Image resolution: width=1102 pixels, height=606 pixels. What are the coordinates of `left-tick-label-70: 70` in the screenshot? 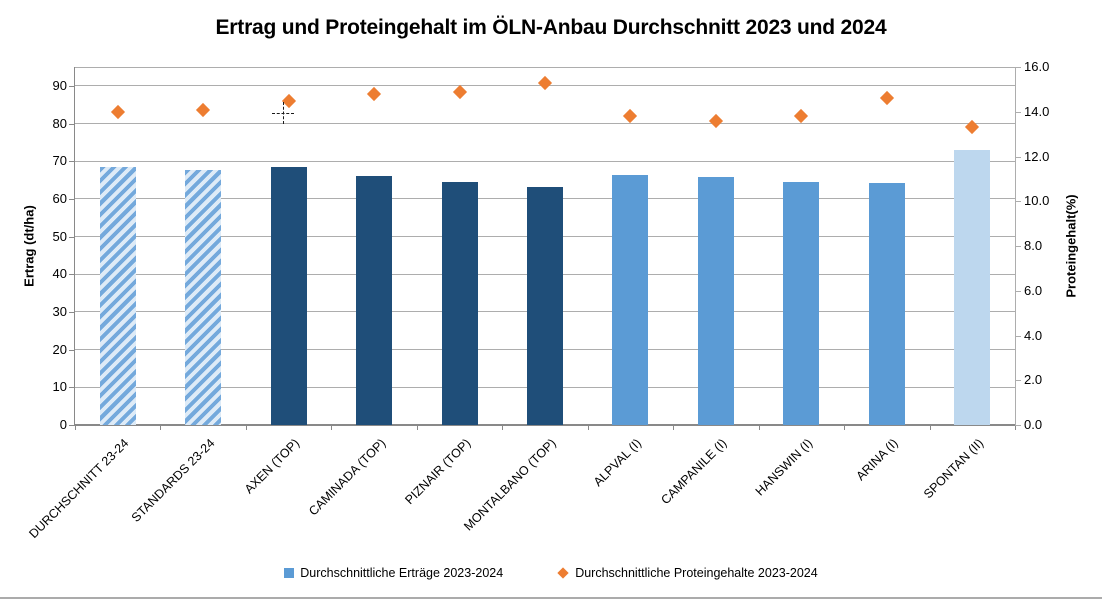 It's located at (59, 161).